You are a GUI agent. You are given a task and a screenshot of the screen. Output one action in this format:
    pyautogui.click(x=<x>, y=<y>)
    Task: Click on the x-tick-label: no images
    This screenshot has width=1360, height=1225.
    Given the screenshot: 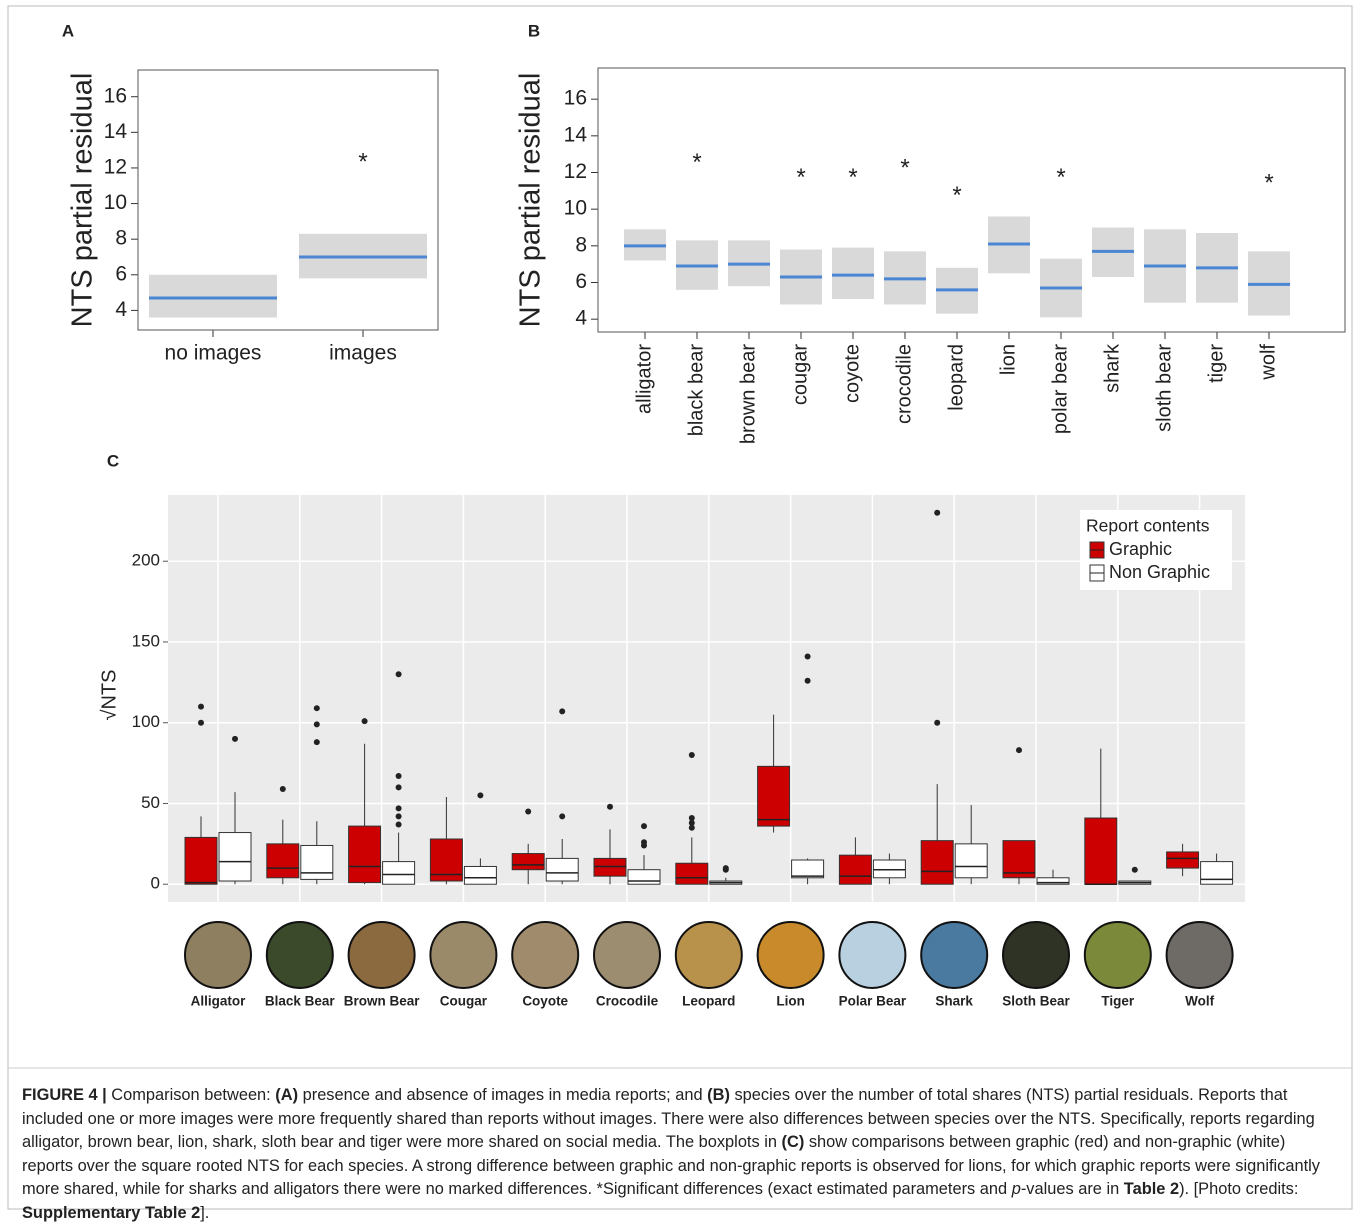 What is the action you would take?
    pyautogui.click(x=213, y=353)
    